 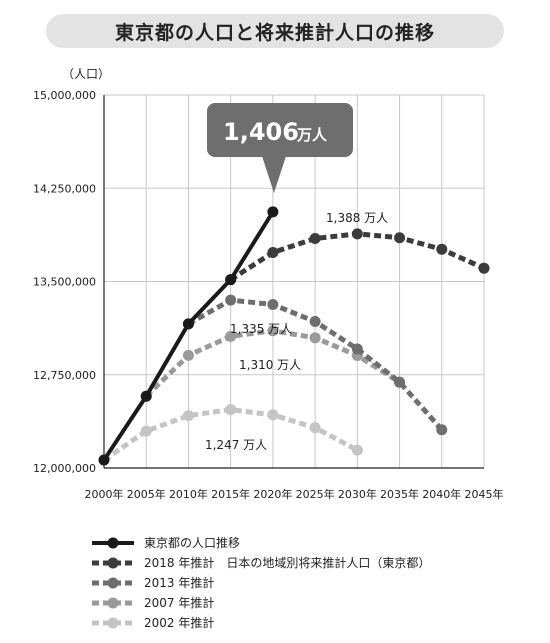 I want to click on legend-item: 2007 年推計, so click(x=153, y=602).